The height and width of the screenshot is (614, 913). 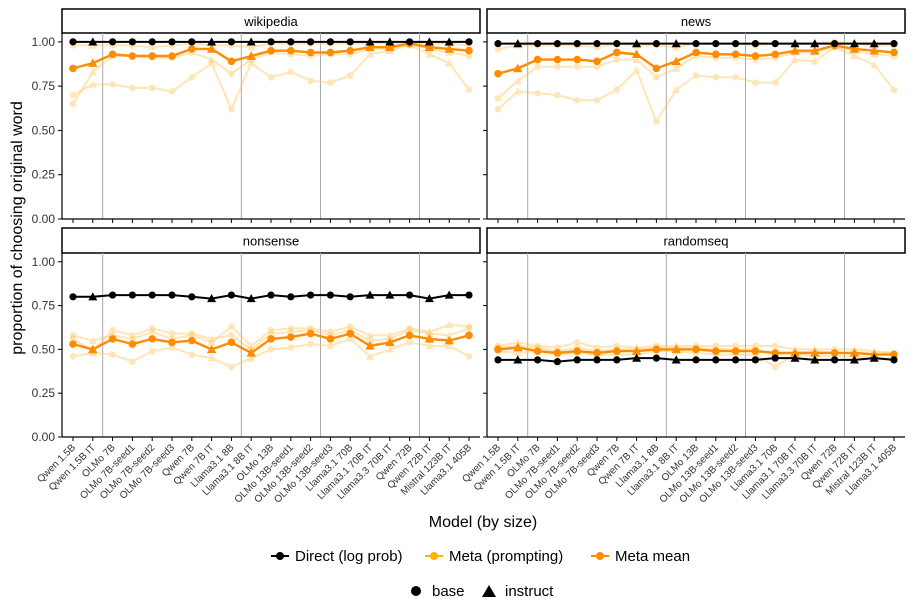 What do you see at coordinates (44, 219) in the screenshot?
I see `y-tick-label: 0.00` at bounding box center [44, 219].